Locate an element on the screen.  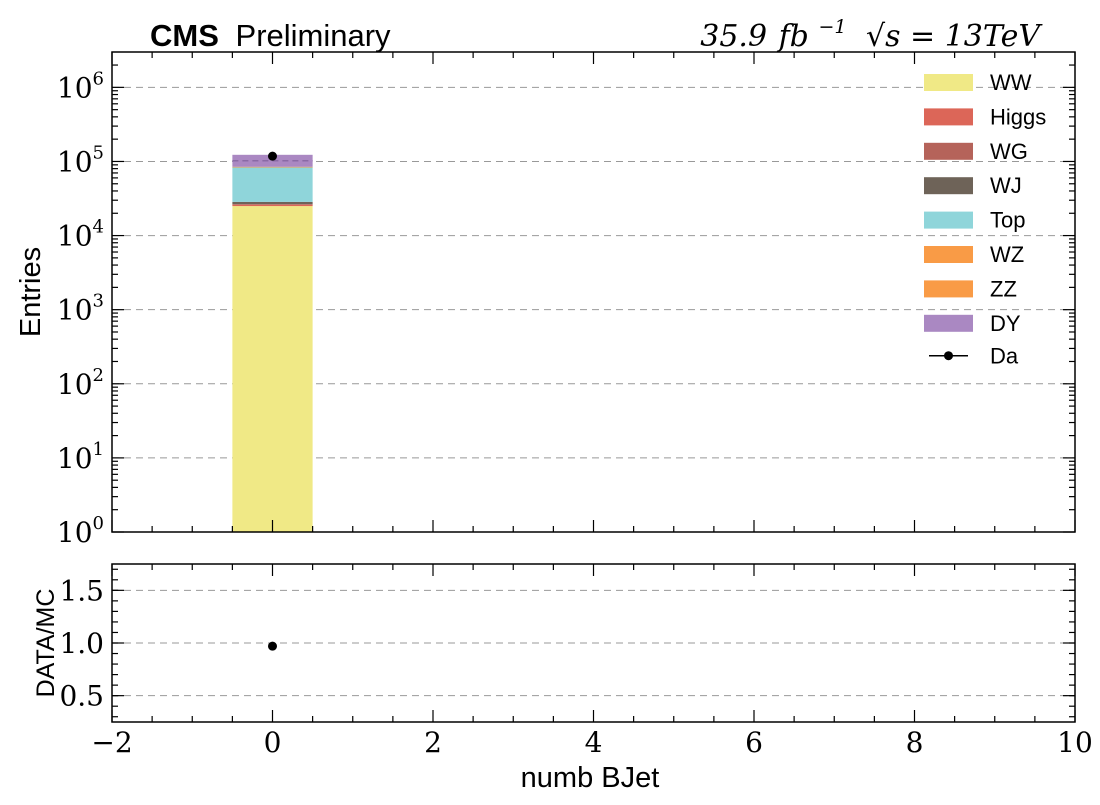
ratio-point is located at coordinates (272, 646).